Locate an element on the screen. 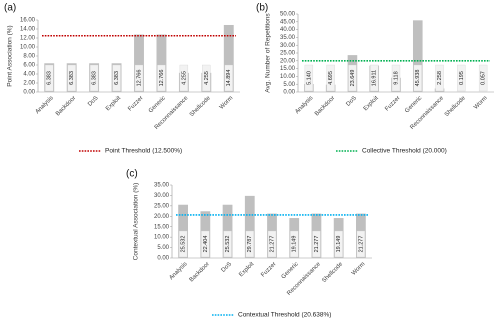  y-tick-label: 4.00 is located at coordinates (29, 75).